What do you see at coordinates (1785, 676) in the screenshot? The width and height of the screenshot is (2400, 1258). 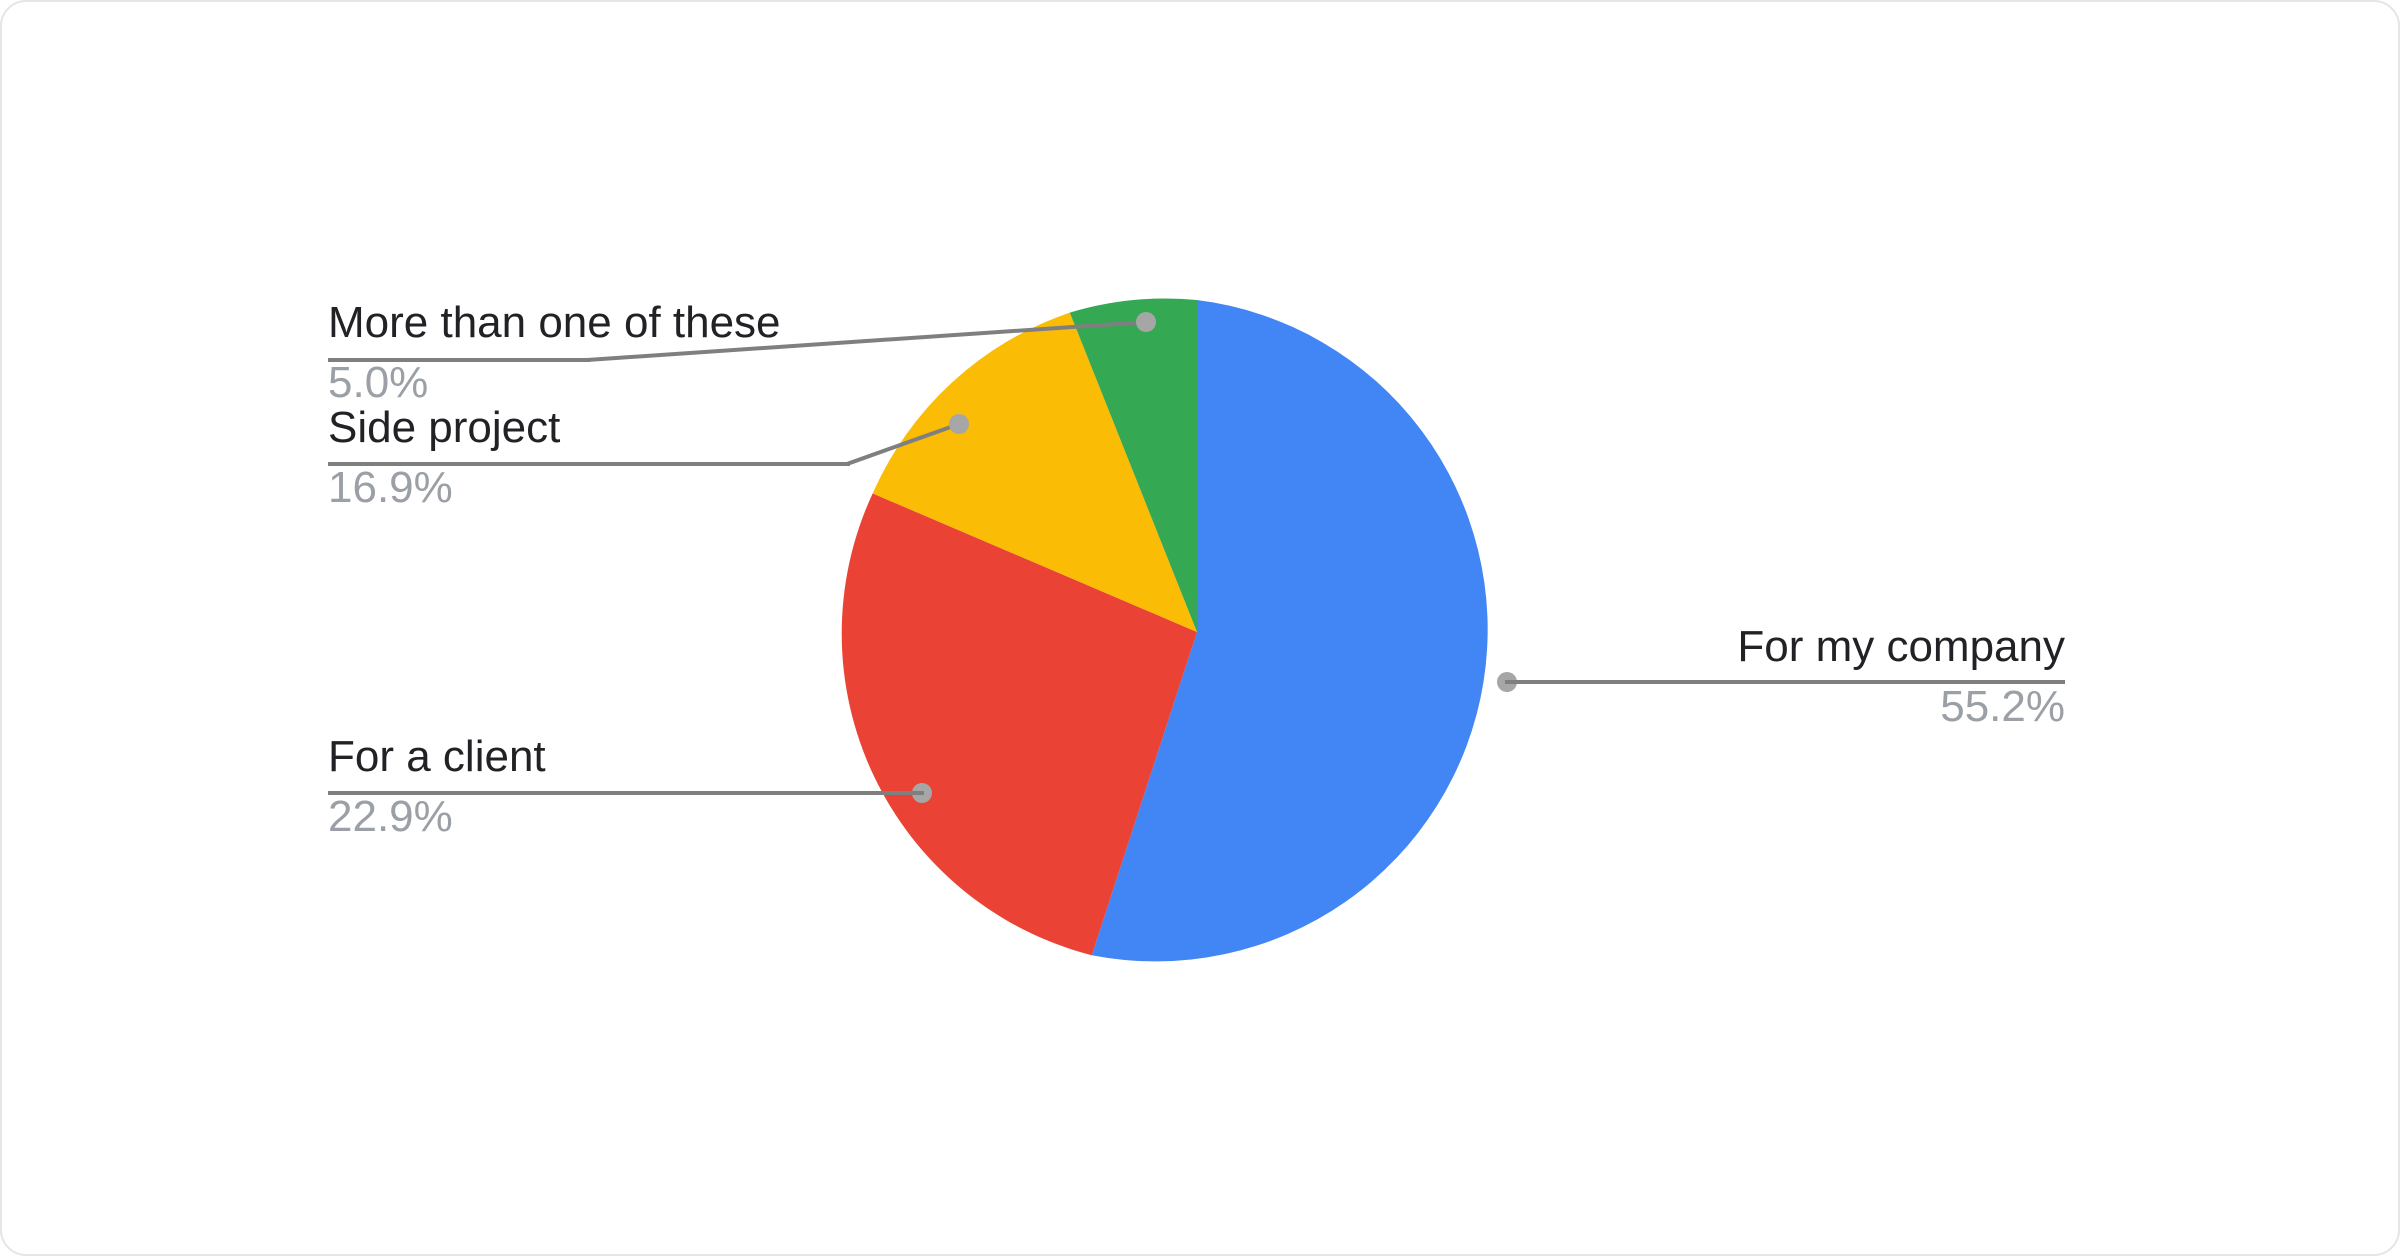 I see `callout-for-my-company: For my company 55.2%` at bounding box center [1785, 676].